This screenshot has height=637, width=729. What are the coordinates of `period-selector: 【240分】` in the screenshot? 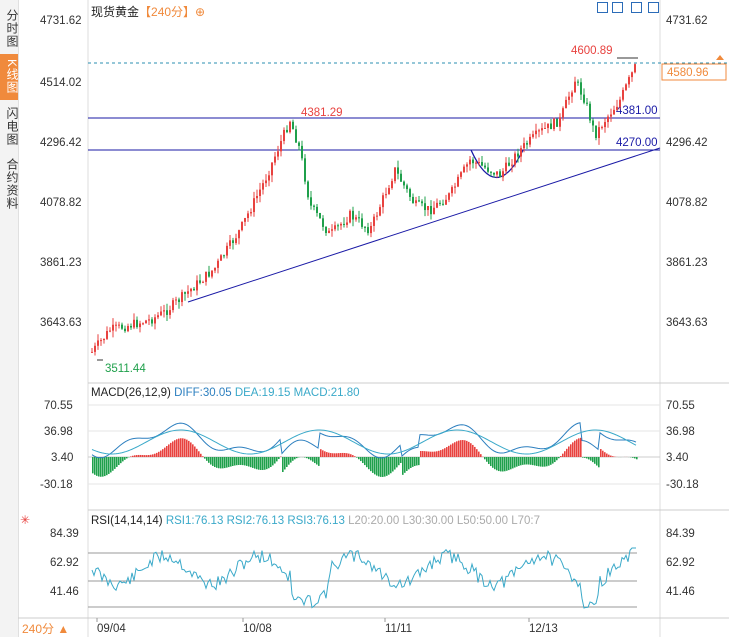 It's located at (167, 12).